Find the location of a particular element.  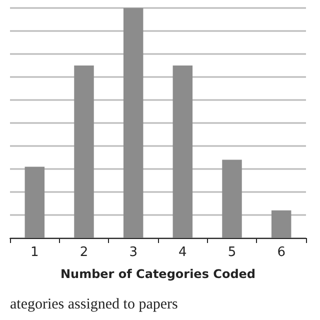

text: ategories assigned to papers is located at coordinates (94, 304).